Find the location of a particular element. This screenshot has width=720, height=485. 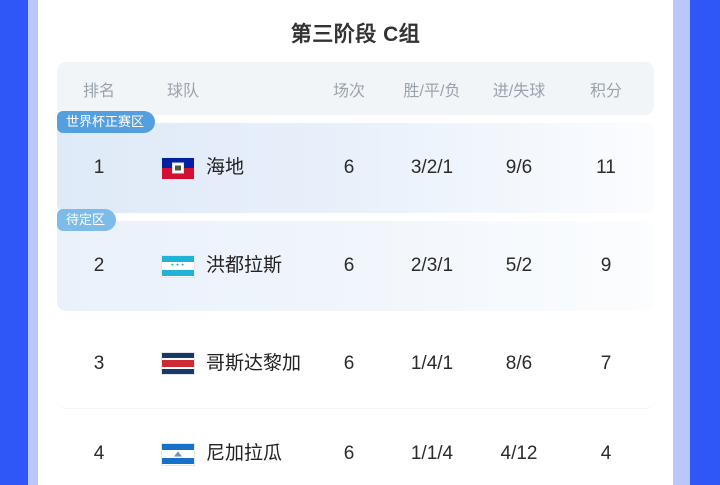

cell-goals: 5/2 is located at coordinates (519, 265).